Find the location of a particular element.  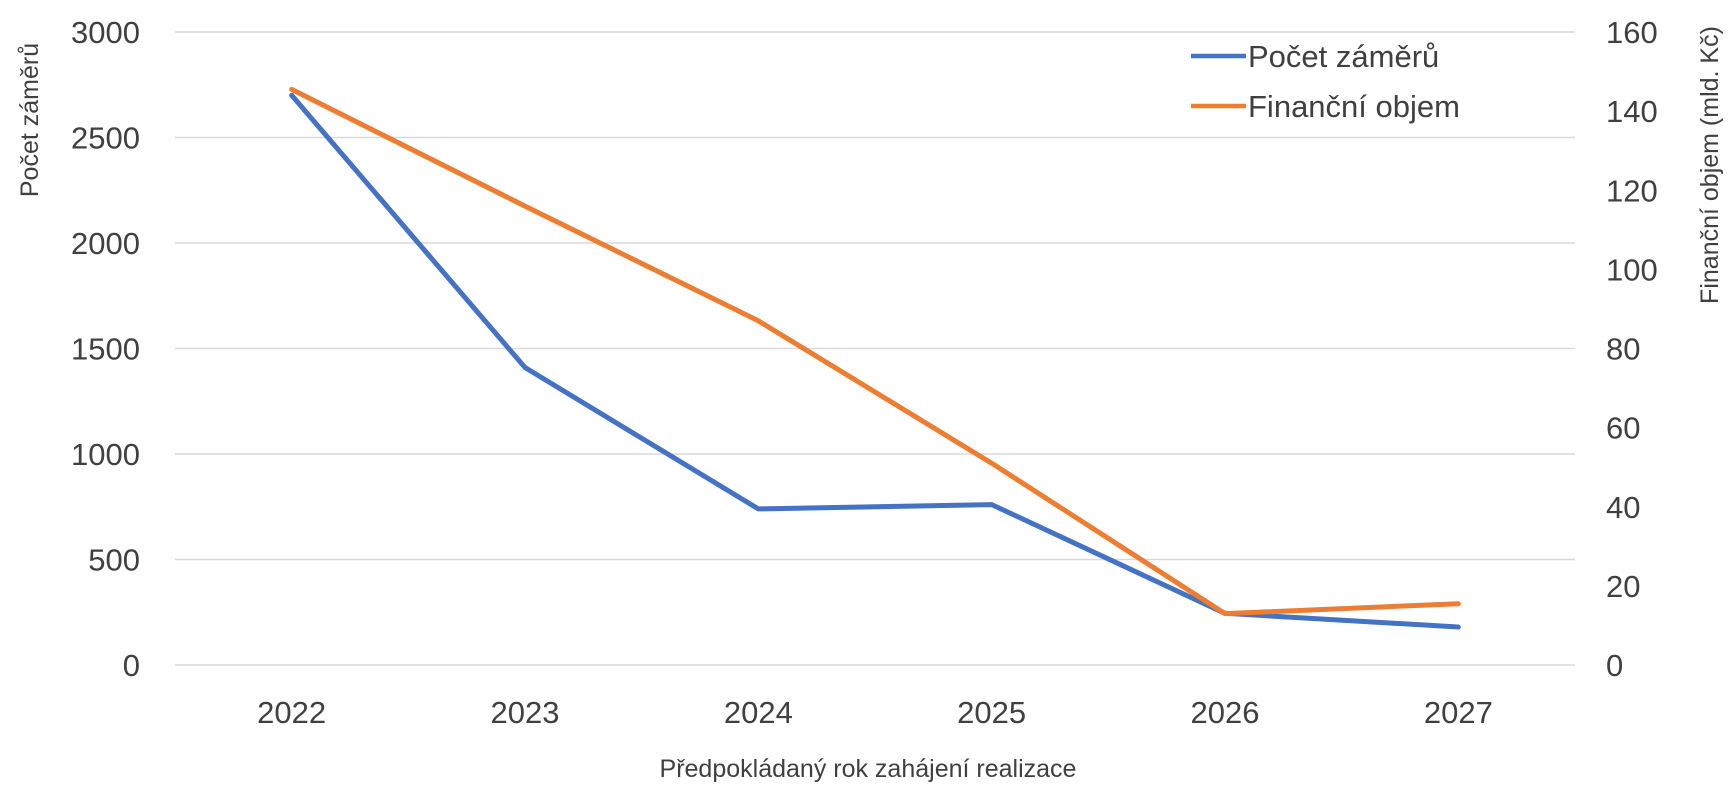

x-tick-label: 2022 is located at coordinates (291, 712).